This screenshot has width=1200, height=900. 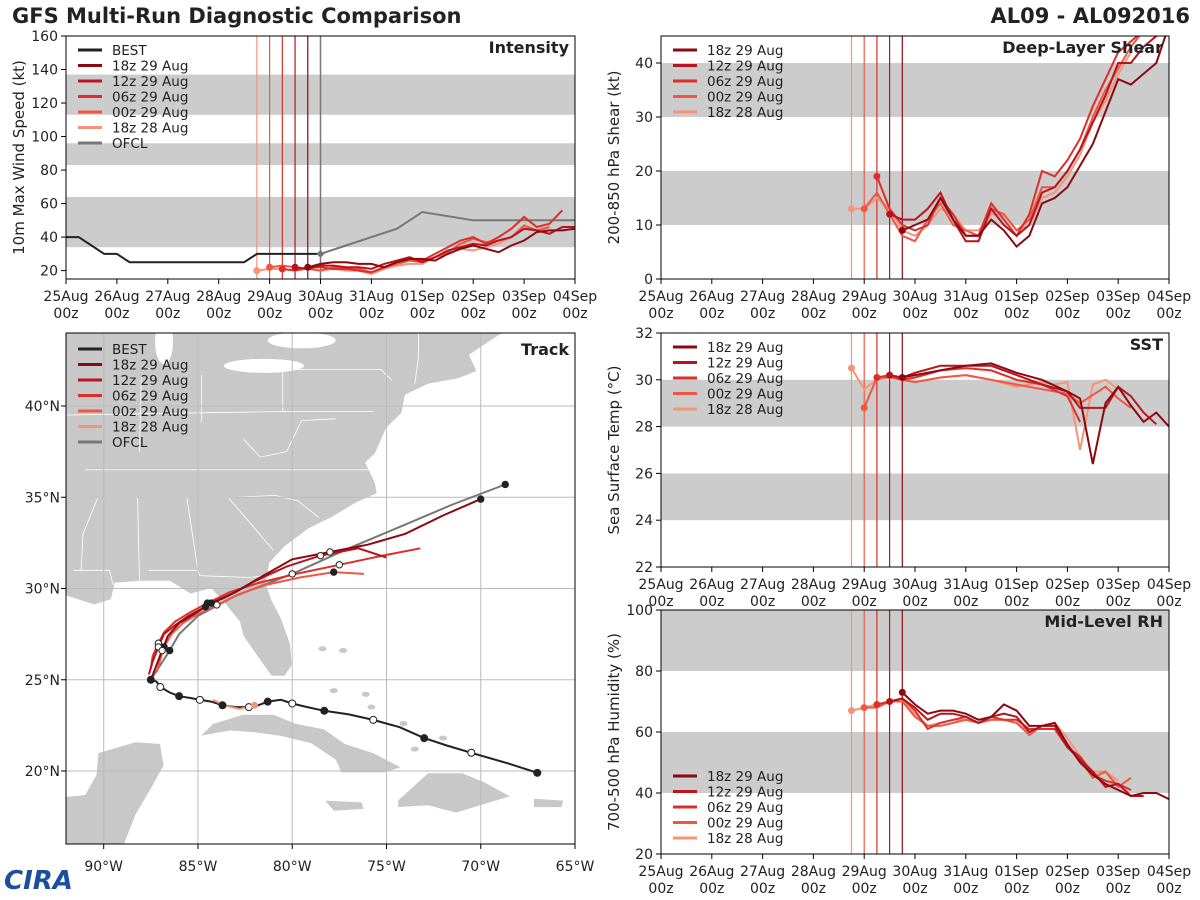 What do you see at coordinates (648, 280) in the screenshot?
I see `shear-ytick-label: 0` at bounding box center [648, 280].